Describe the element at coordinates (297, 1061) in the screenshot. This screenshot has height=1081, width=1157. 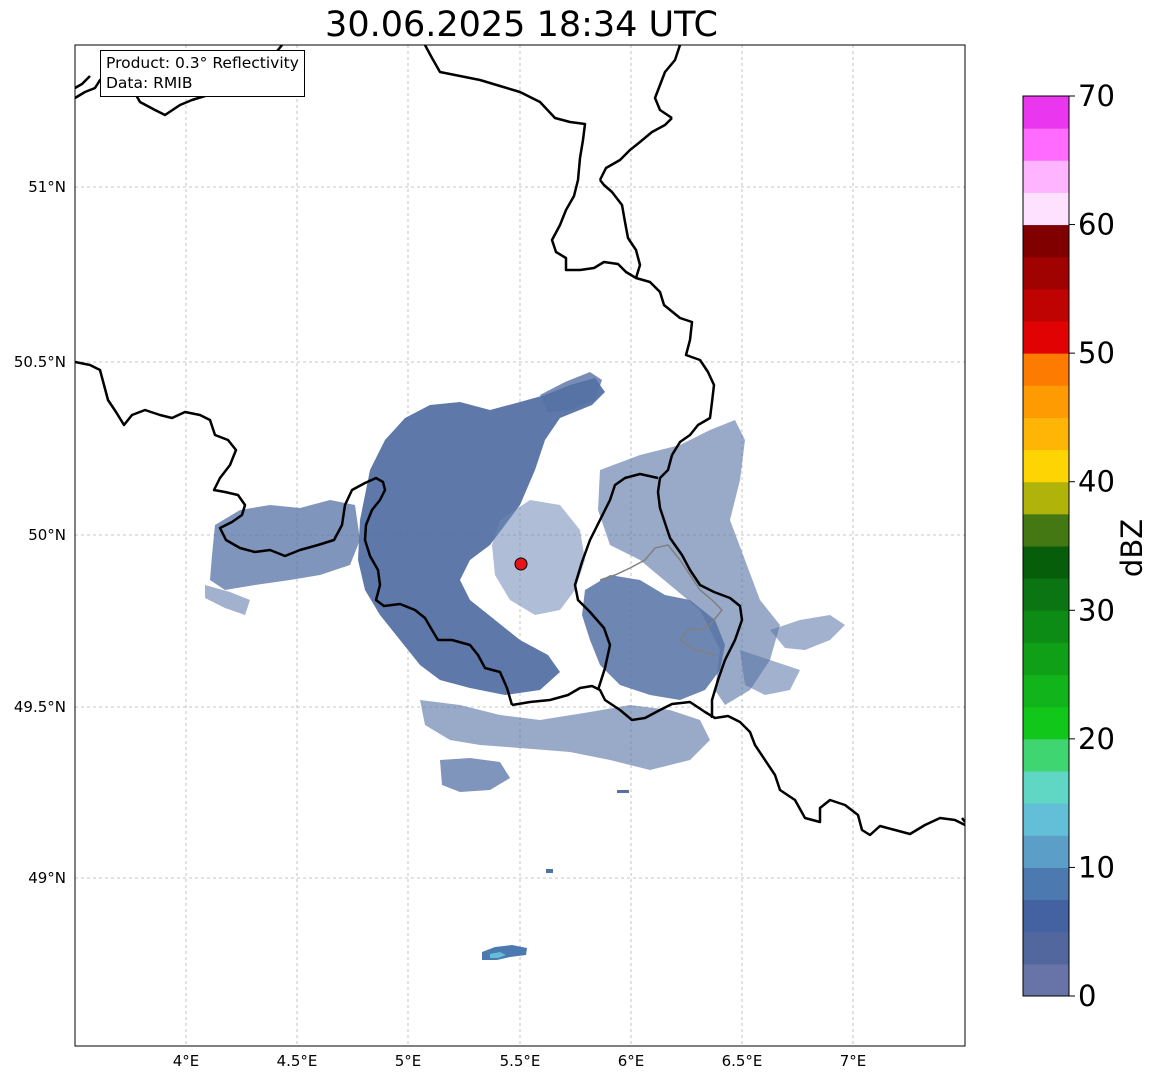
I see `lon-tick-label: 4.5°E` at that location.